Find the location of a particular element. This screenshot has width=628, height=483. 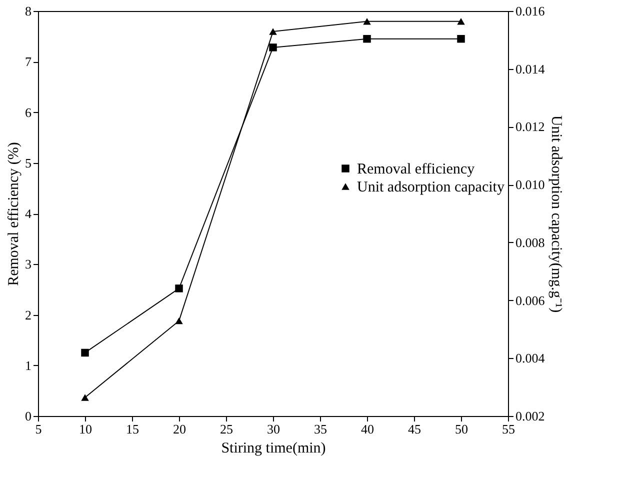

y2-tick-label: 0.016 is located at coordinates (531, 11).